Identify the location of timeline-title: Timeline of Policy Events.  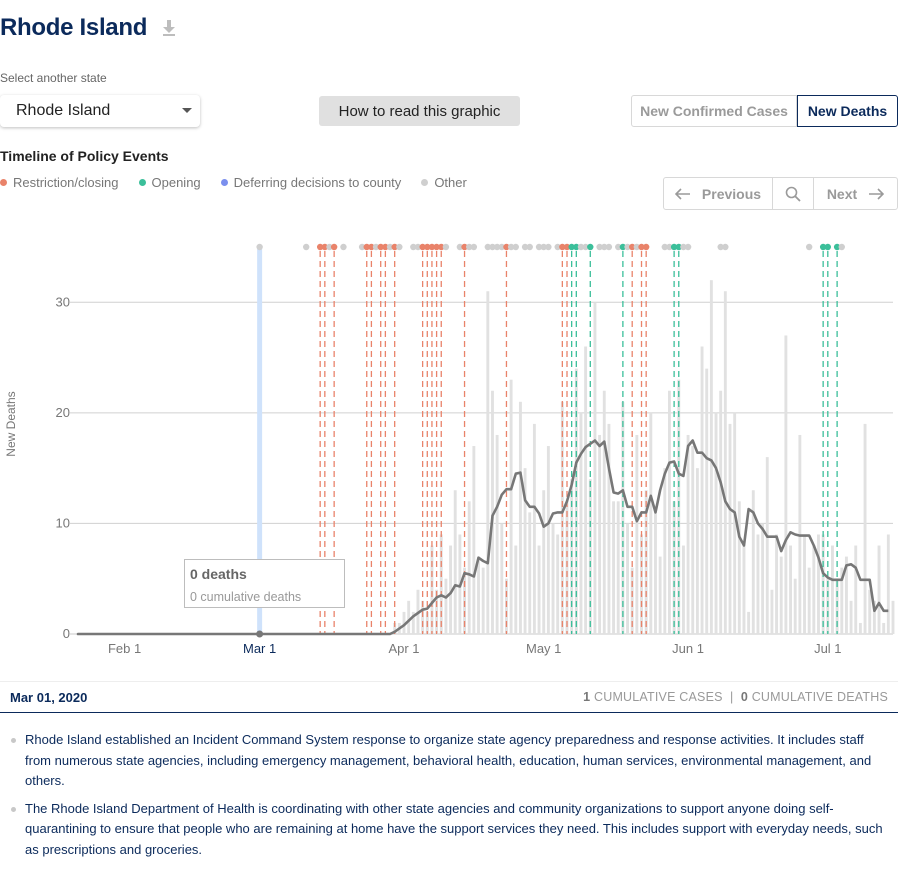
(84, 156).